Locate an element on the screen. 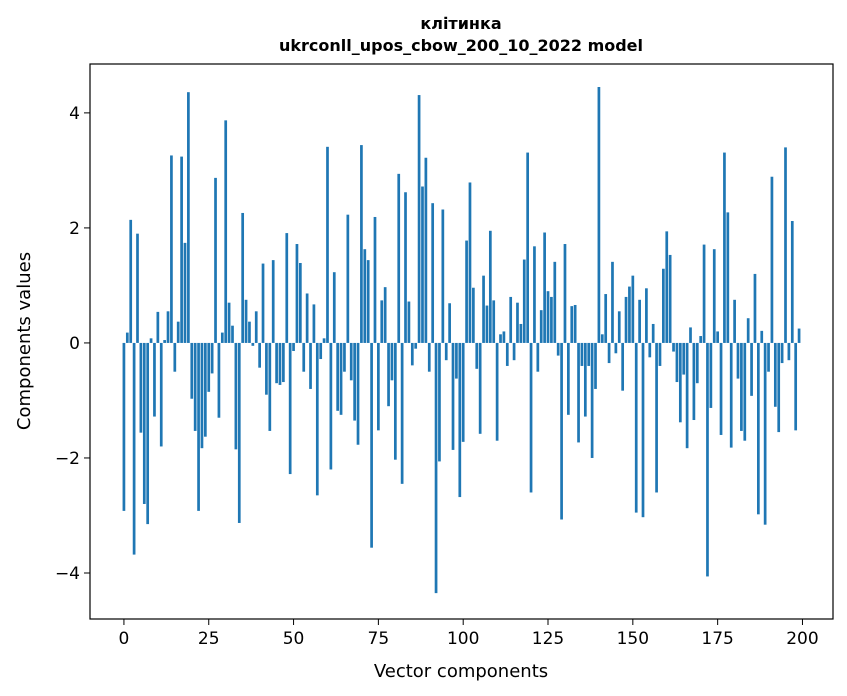  x-tick-label: 75 is located at coordinates (379, 639).